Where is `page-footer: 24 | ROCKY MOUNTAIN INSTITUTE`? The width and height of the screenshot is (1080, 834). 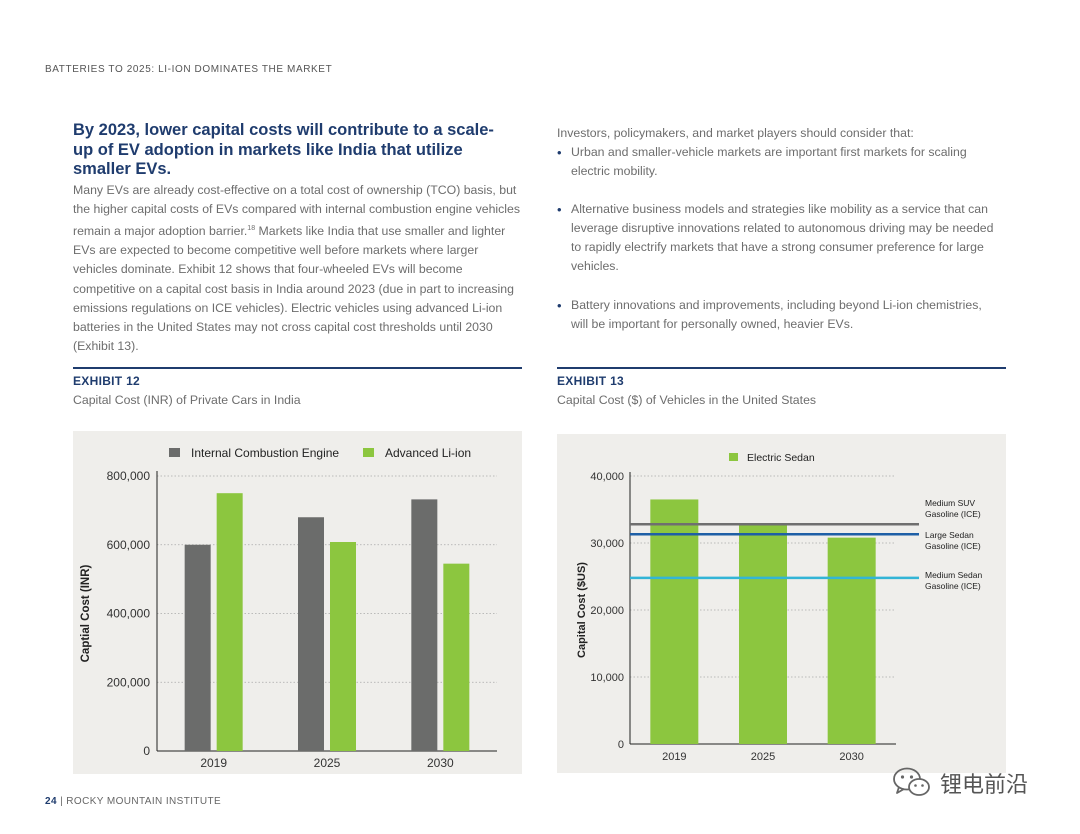
page-footer: 24 | ROCKY MOUNTAIN INSTITUTE is located at coordinates (133, 801).